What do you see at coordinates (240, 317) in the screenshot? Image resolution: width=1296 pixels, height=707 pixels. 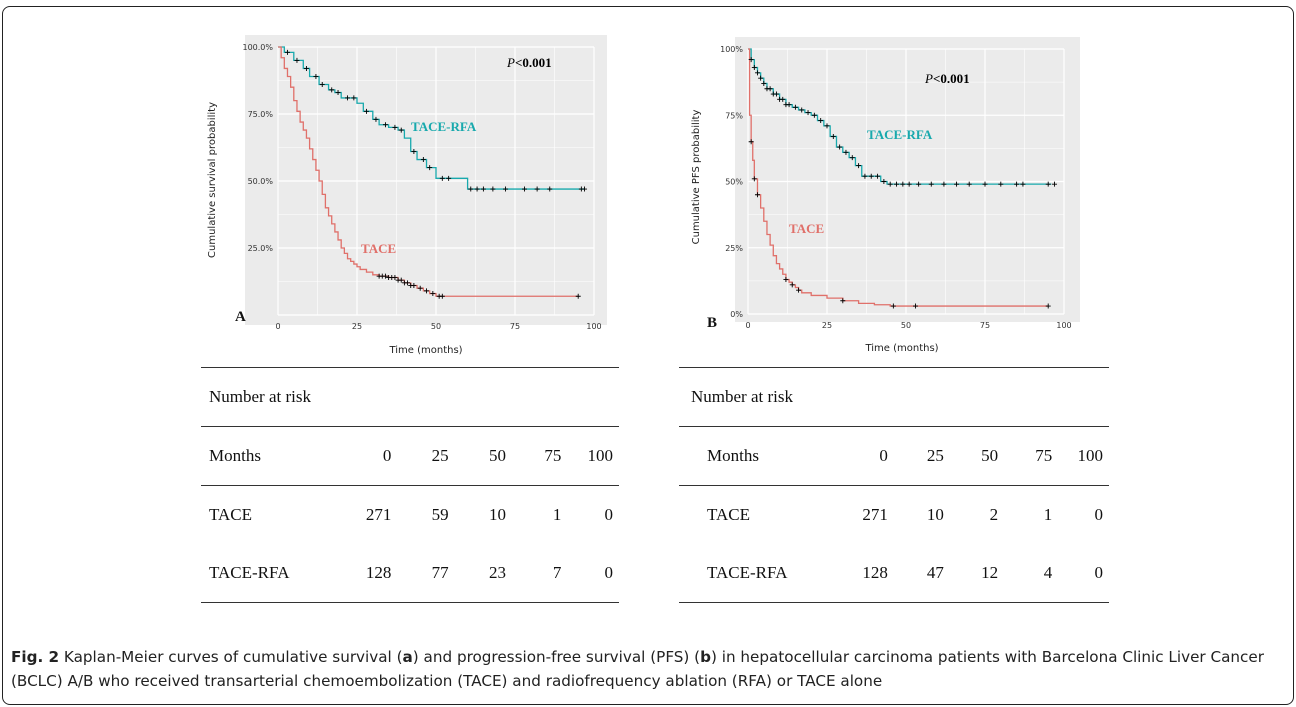 I see `panel-label: A` at bounding box center [240, 317].